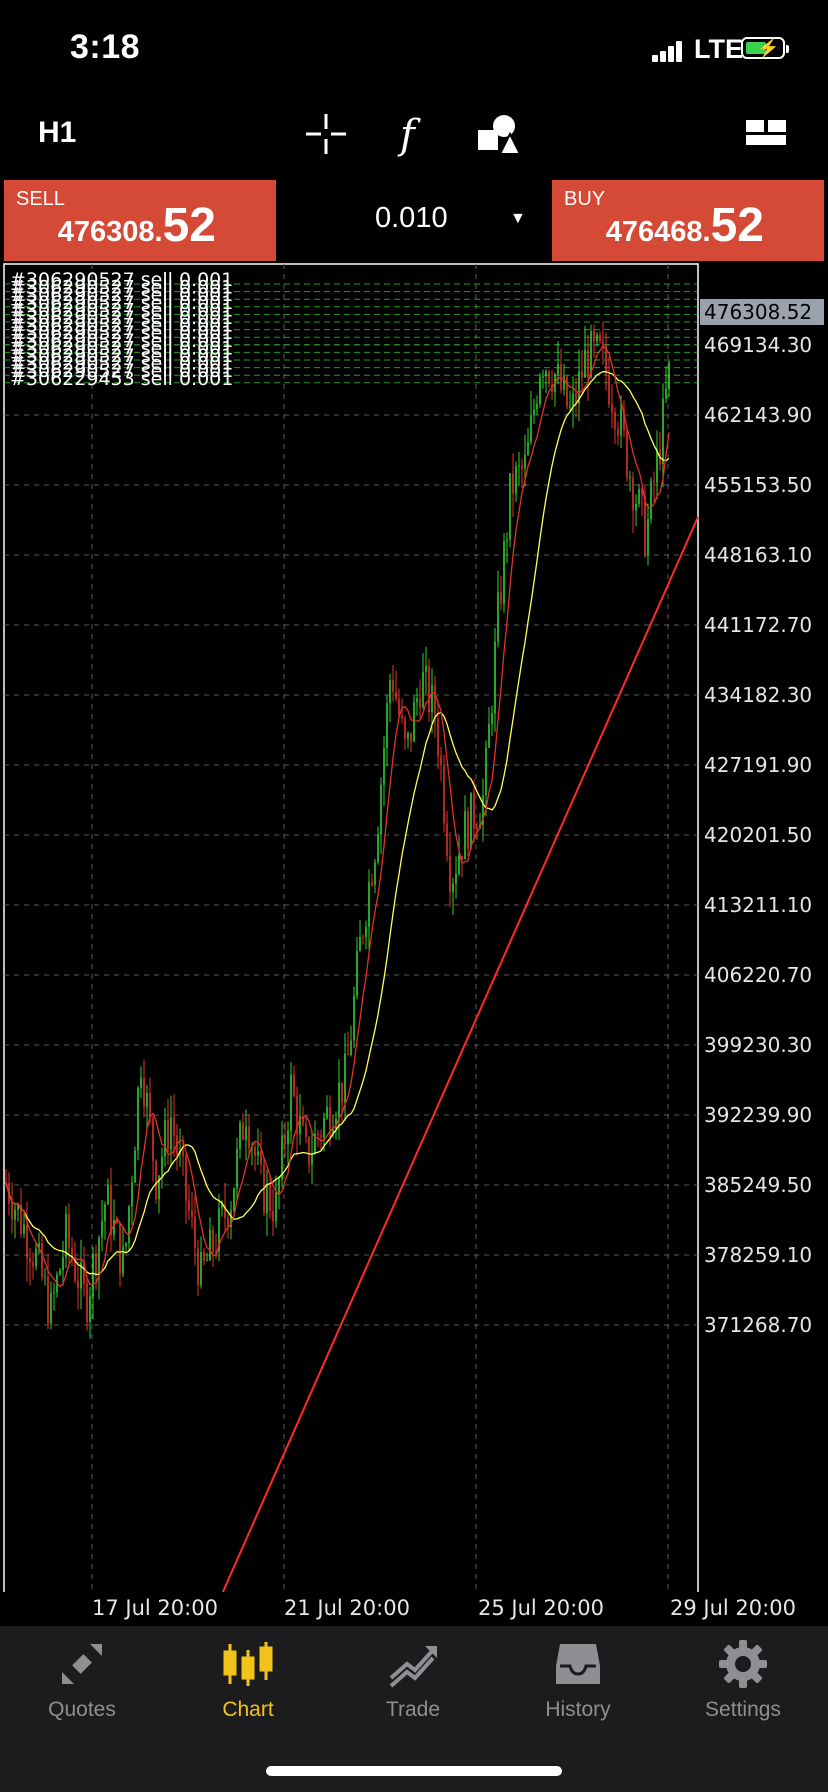  What do you see at coordinates (140, 220) in the screenshot?
I see `sell-button: SELL 476308.52` at bounding box center [140, 220].